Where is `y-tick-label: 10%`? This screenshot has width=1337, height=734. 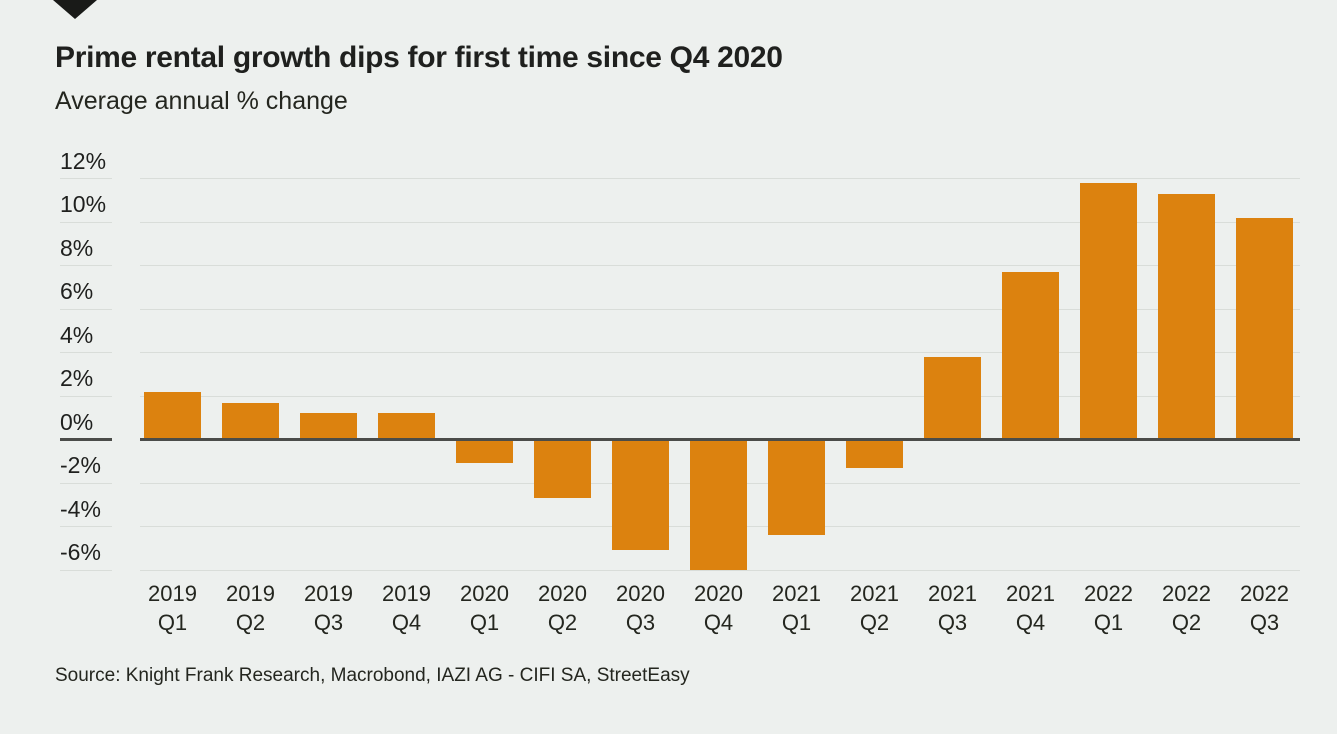 y-tick-label: 10% is located at coordinates (83, 204).